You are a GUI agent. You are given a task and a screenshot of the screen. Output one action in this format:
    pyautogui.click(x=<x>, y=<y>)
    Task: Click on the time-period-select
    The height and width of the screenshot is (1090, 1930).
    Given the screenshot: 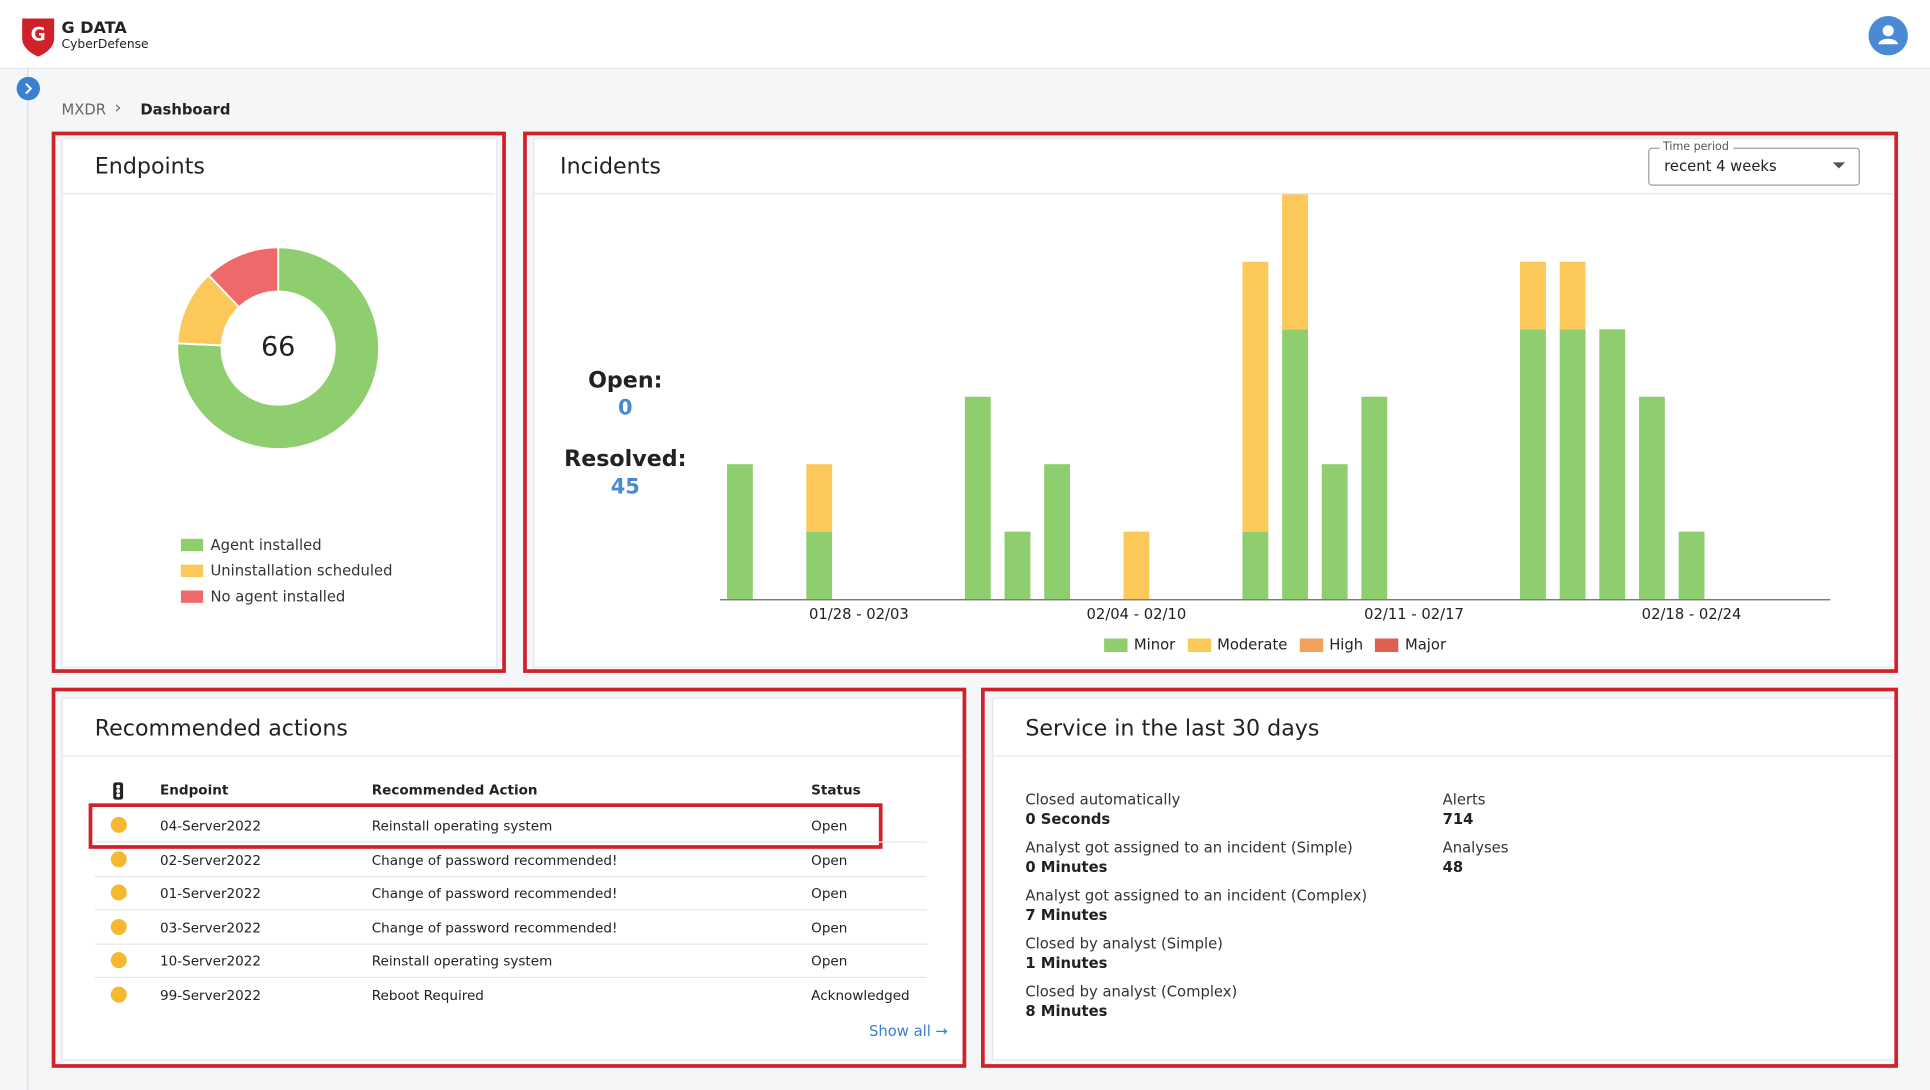 What is the action you would take?
    pyautogui.click(x=1754, y=166)
    